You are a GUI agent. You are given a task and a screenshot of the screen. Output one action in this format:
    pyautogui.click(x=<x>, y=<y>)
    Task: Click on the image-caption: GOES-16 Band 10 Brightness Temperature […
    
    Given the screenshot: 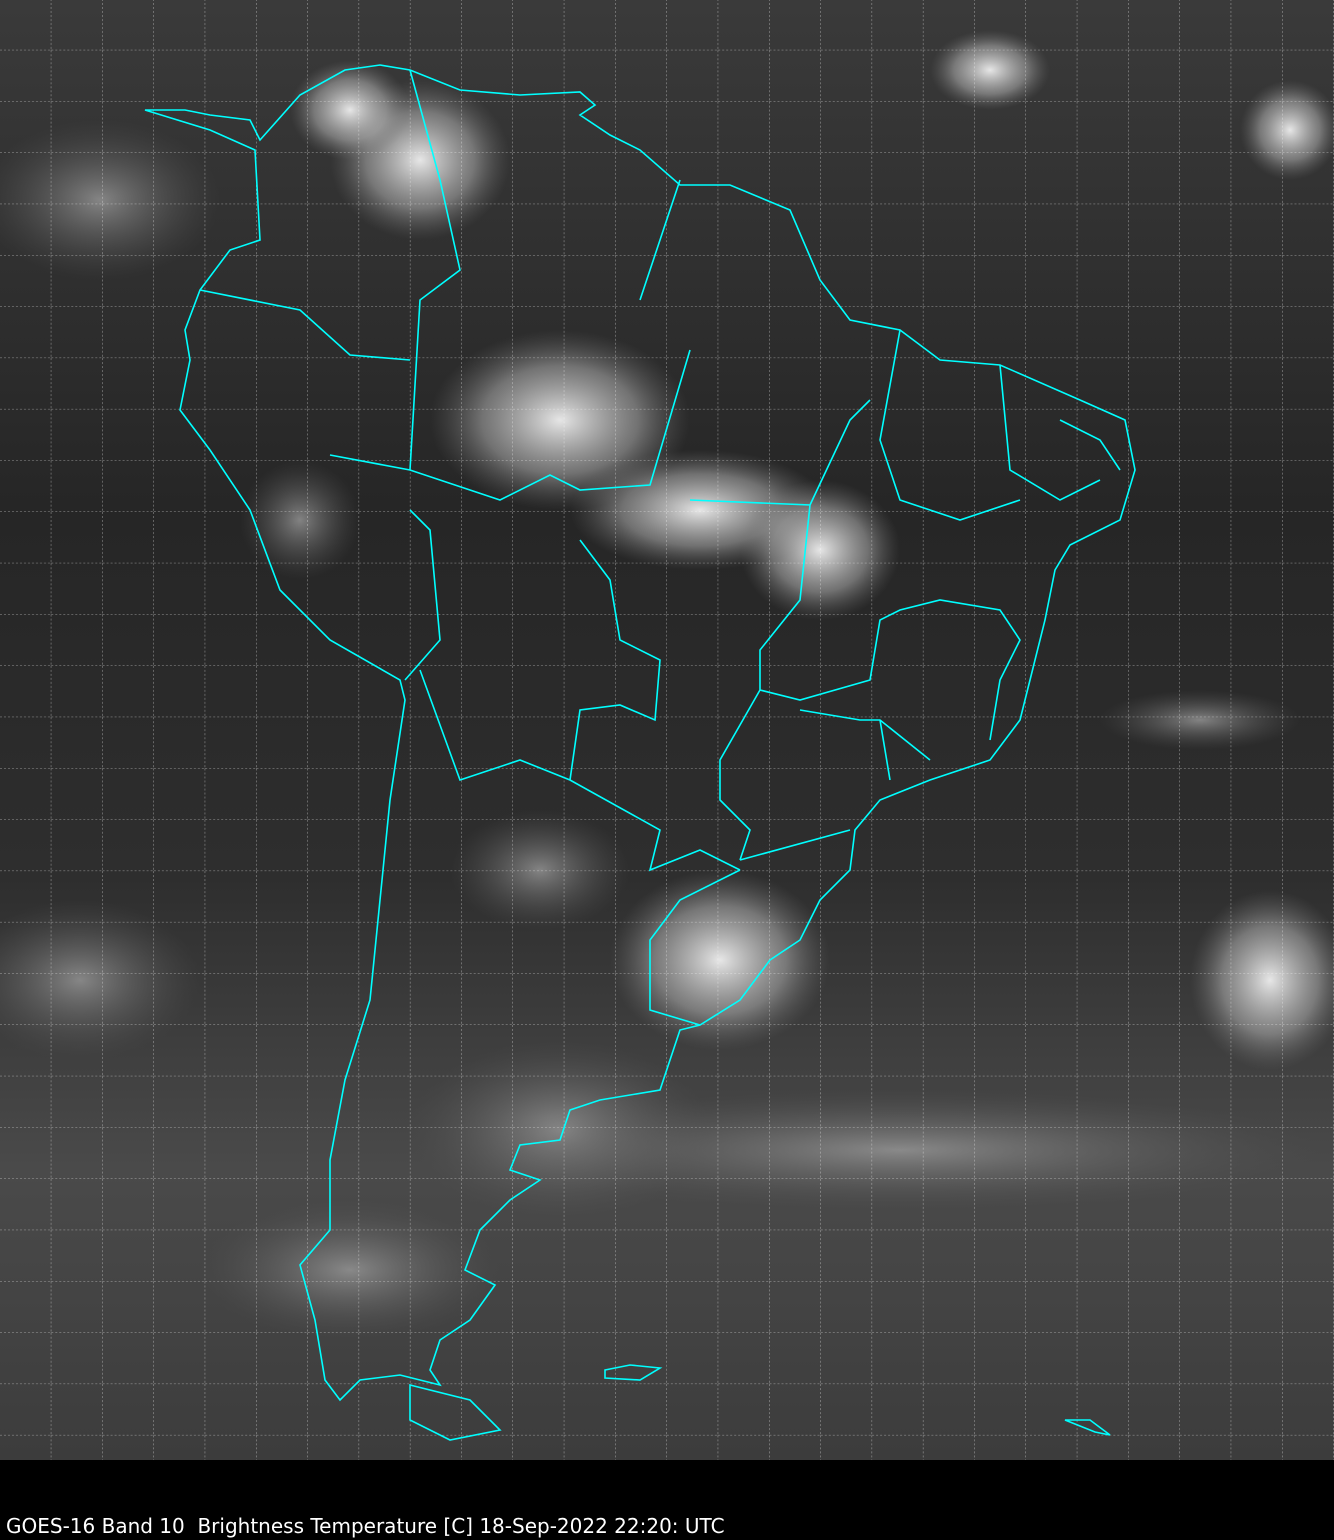 What is the action you would take?
    pyautogui.click(x=365, y=1526)
    